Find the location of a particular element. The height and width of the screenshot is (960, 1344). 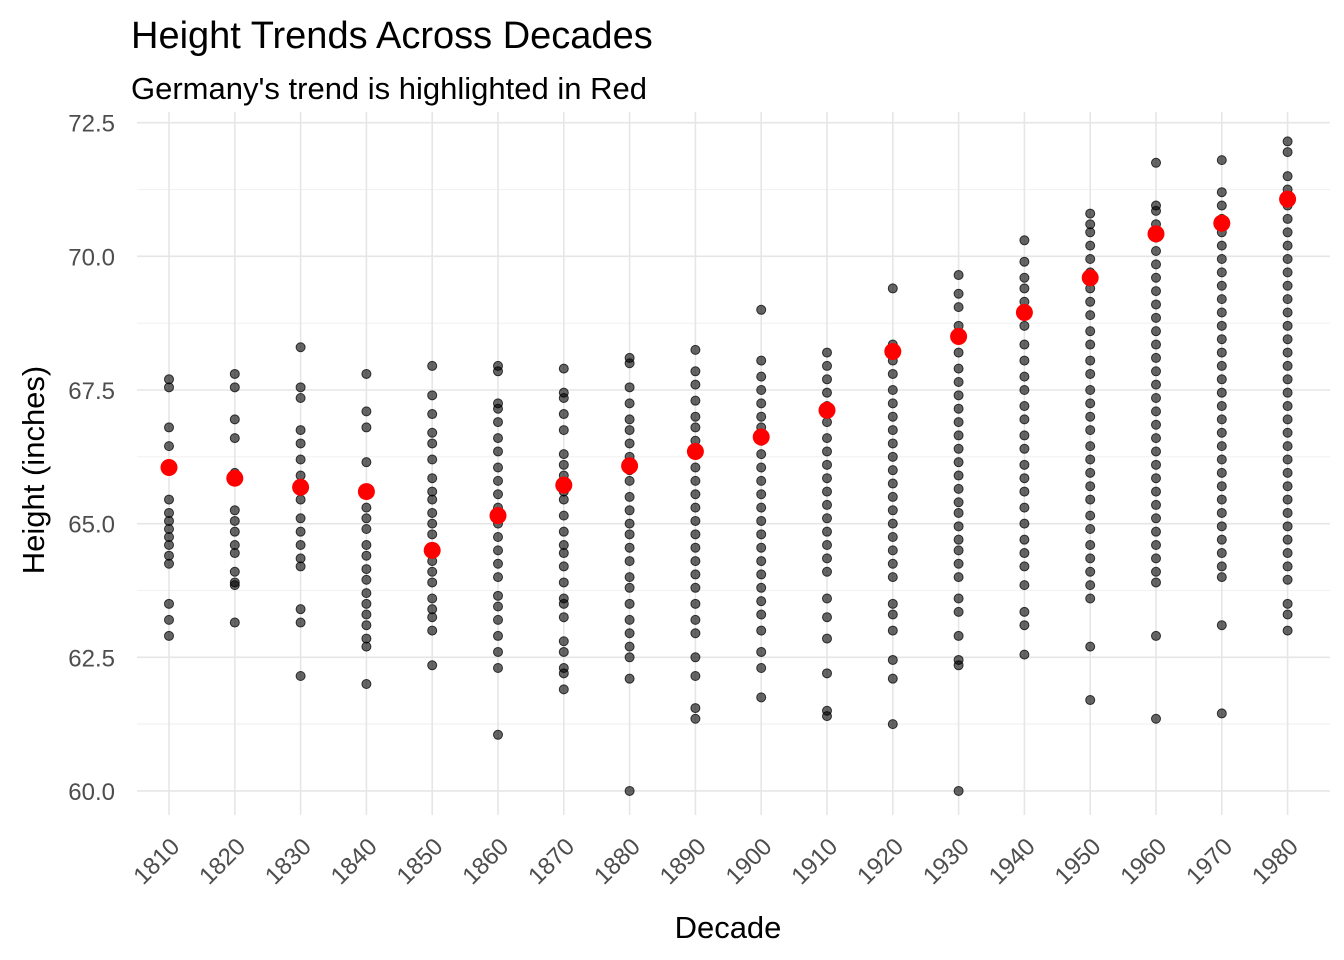

x-tick-label: 1810 is located at coordinates (156, 861).